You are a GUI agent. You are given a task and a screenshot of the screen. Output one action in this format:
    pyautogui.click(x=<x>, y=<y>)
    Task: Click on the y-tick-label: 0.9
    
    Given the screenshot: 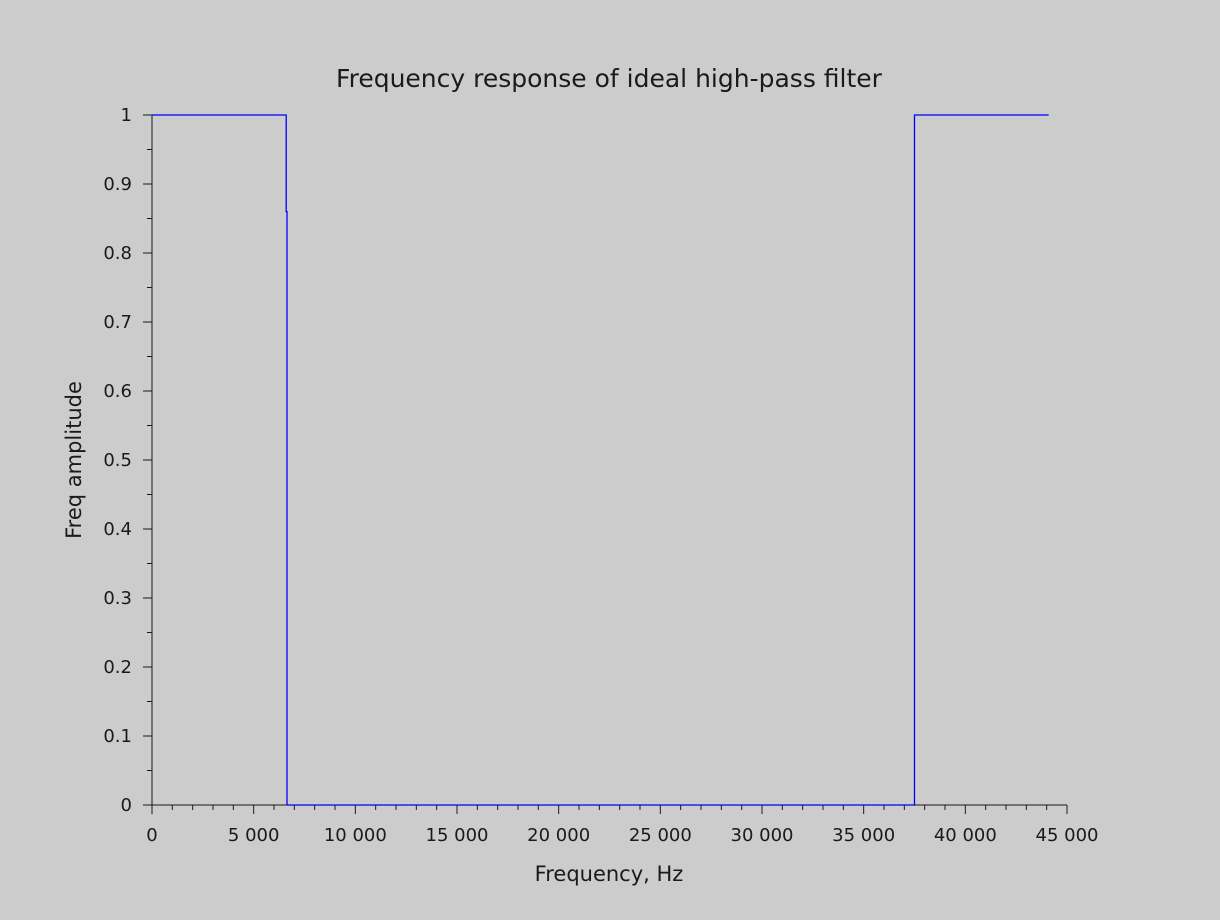 What is the action you would take?
    pyautogui.click(x=117, y=184)
    